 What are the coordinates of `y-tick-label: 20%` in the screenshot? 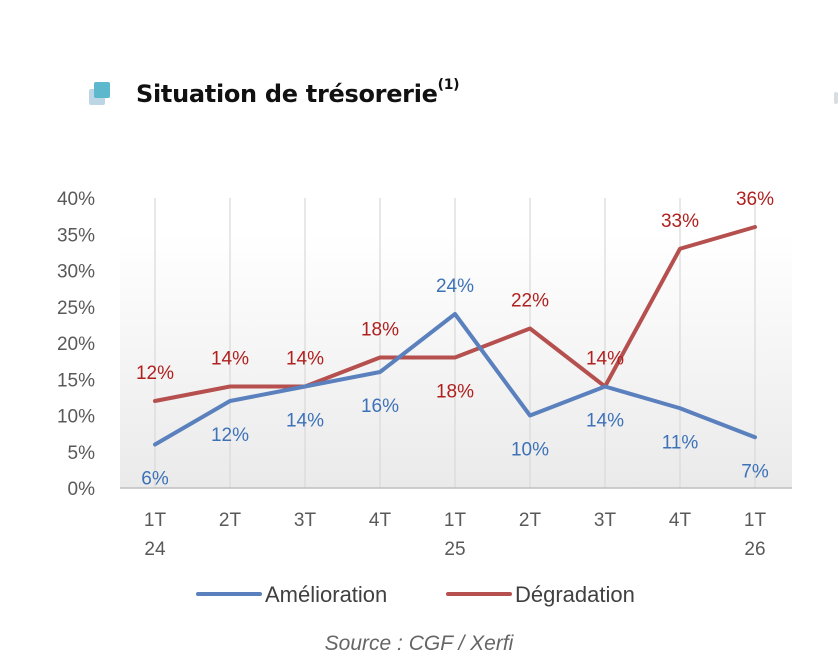 It's located at (76, 344).